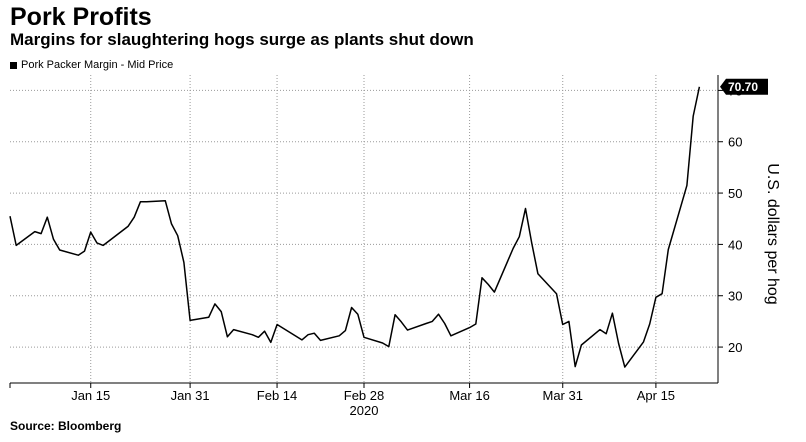  What do you see at coordinates (735, 244) in the screenshot?
I see `y-tick-label: 40` at bounding box center [735, 244].